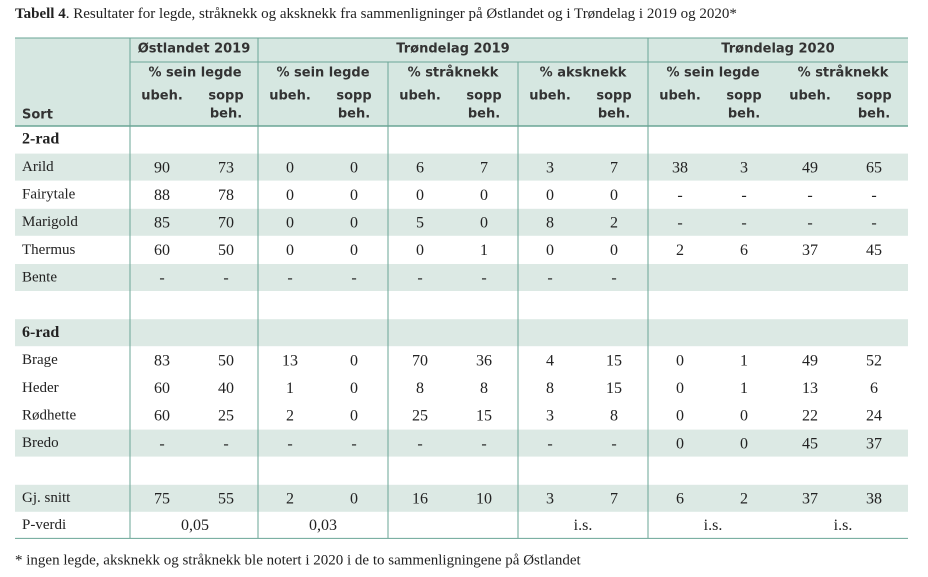 The height and width of the screenshot is (577, 928). What do you see at coordinates (194, 73) in the screenshot?
I see `measure-header: % sein legde` at bounding box center [194, 73].